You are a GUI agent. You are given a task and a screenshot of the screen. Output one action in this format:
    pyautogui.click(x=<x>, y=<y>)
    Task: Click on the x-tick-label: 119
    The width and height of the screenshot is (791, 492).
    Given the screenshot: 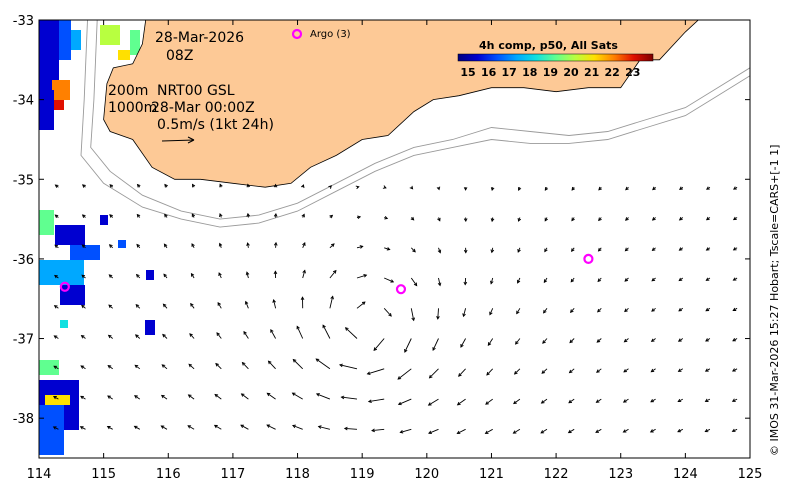 What is the action you would take?
    pyautogui.click(x=362, y=474)
    